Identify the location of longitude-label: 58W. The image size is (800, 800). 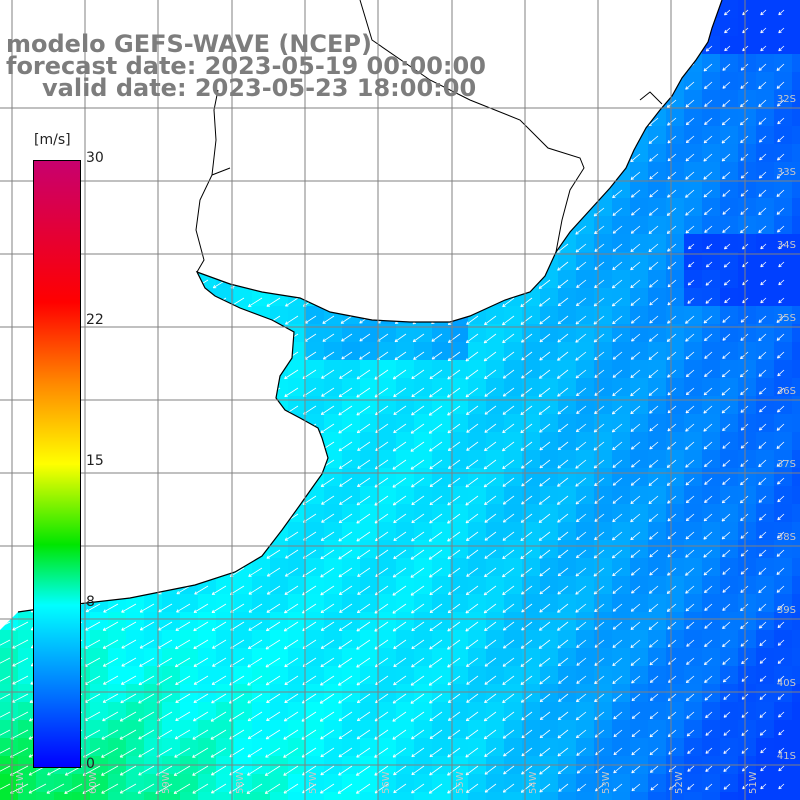
(240, 782).